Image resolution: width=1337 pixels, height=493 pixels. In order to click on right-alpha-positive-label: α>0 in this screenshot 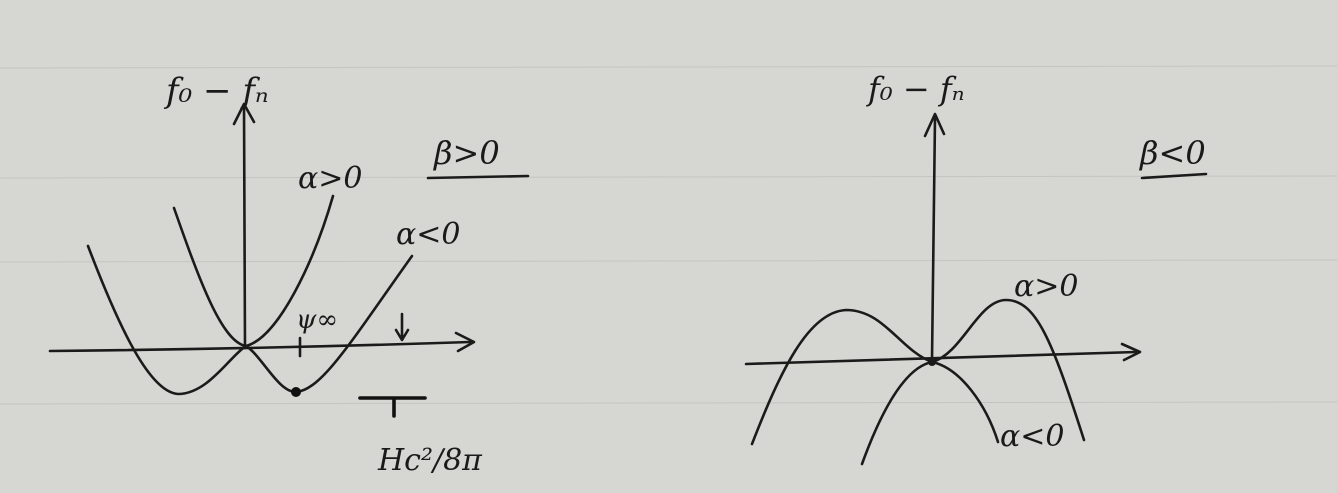, I will do `click(1046, 286)`.